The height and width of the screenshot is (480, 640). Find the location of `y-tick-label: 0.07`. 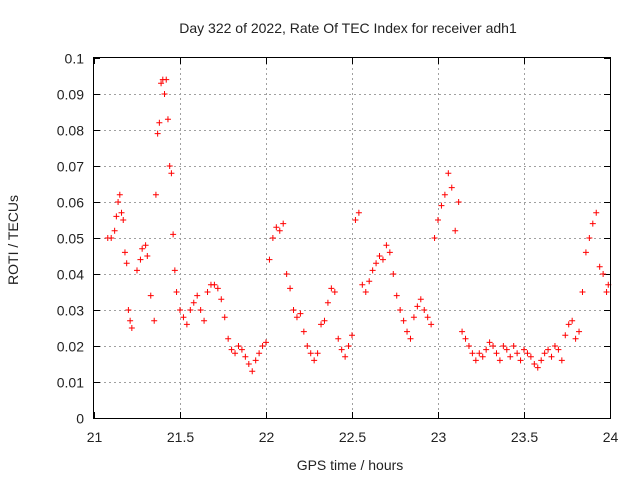

y-tick-label: 0.07 is located at coordinates (70, 167).